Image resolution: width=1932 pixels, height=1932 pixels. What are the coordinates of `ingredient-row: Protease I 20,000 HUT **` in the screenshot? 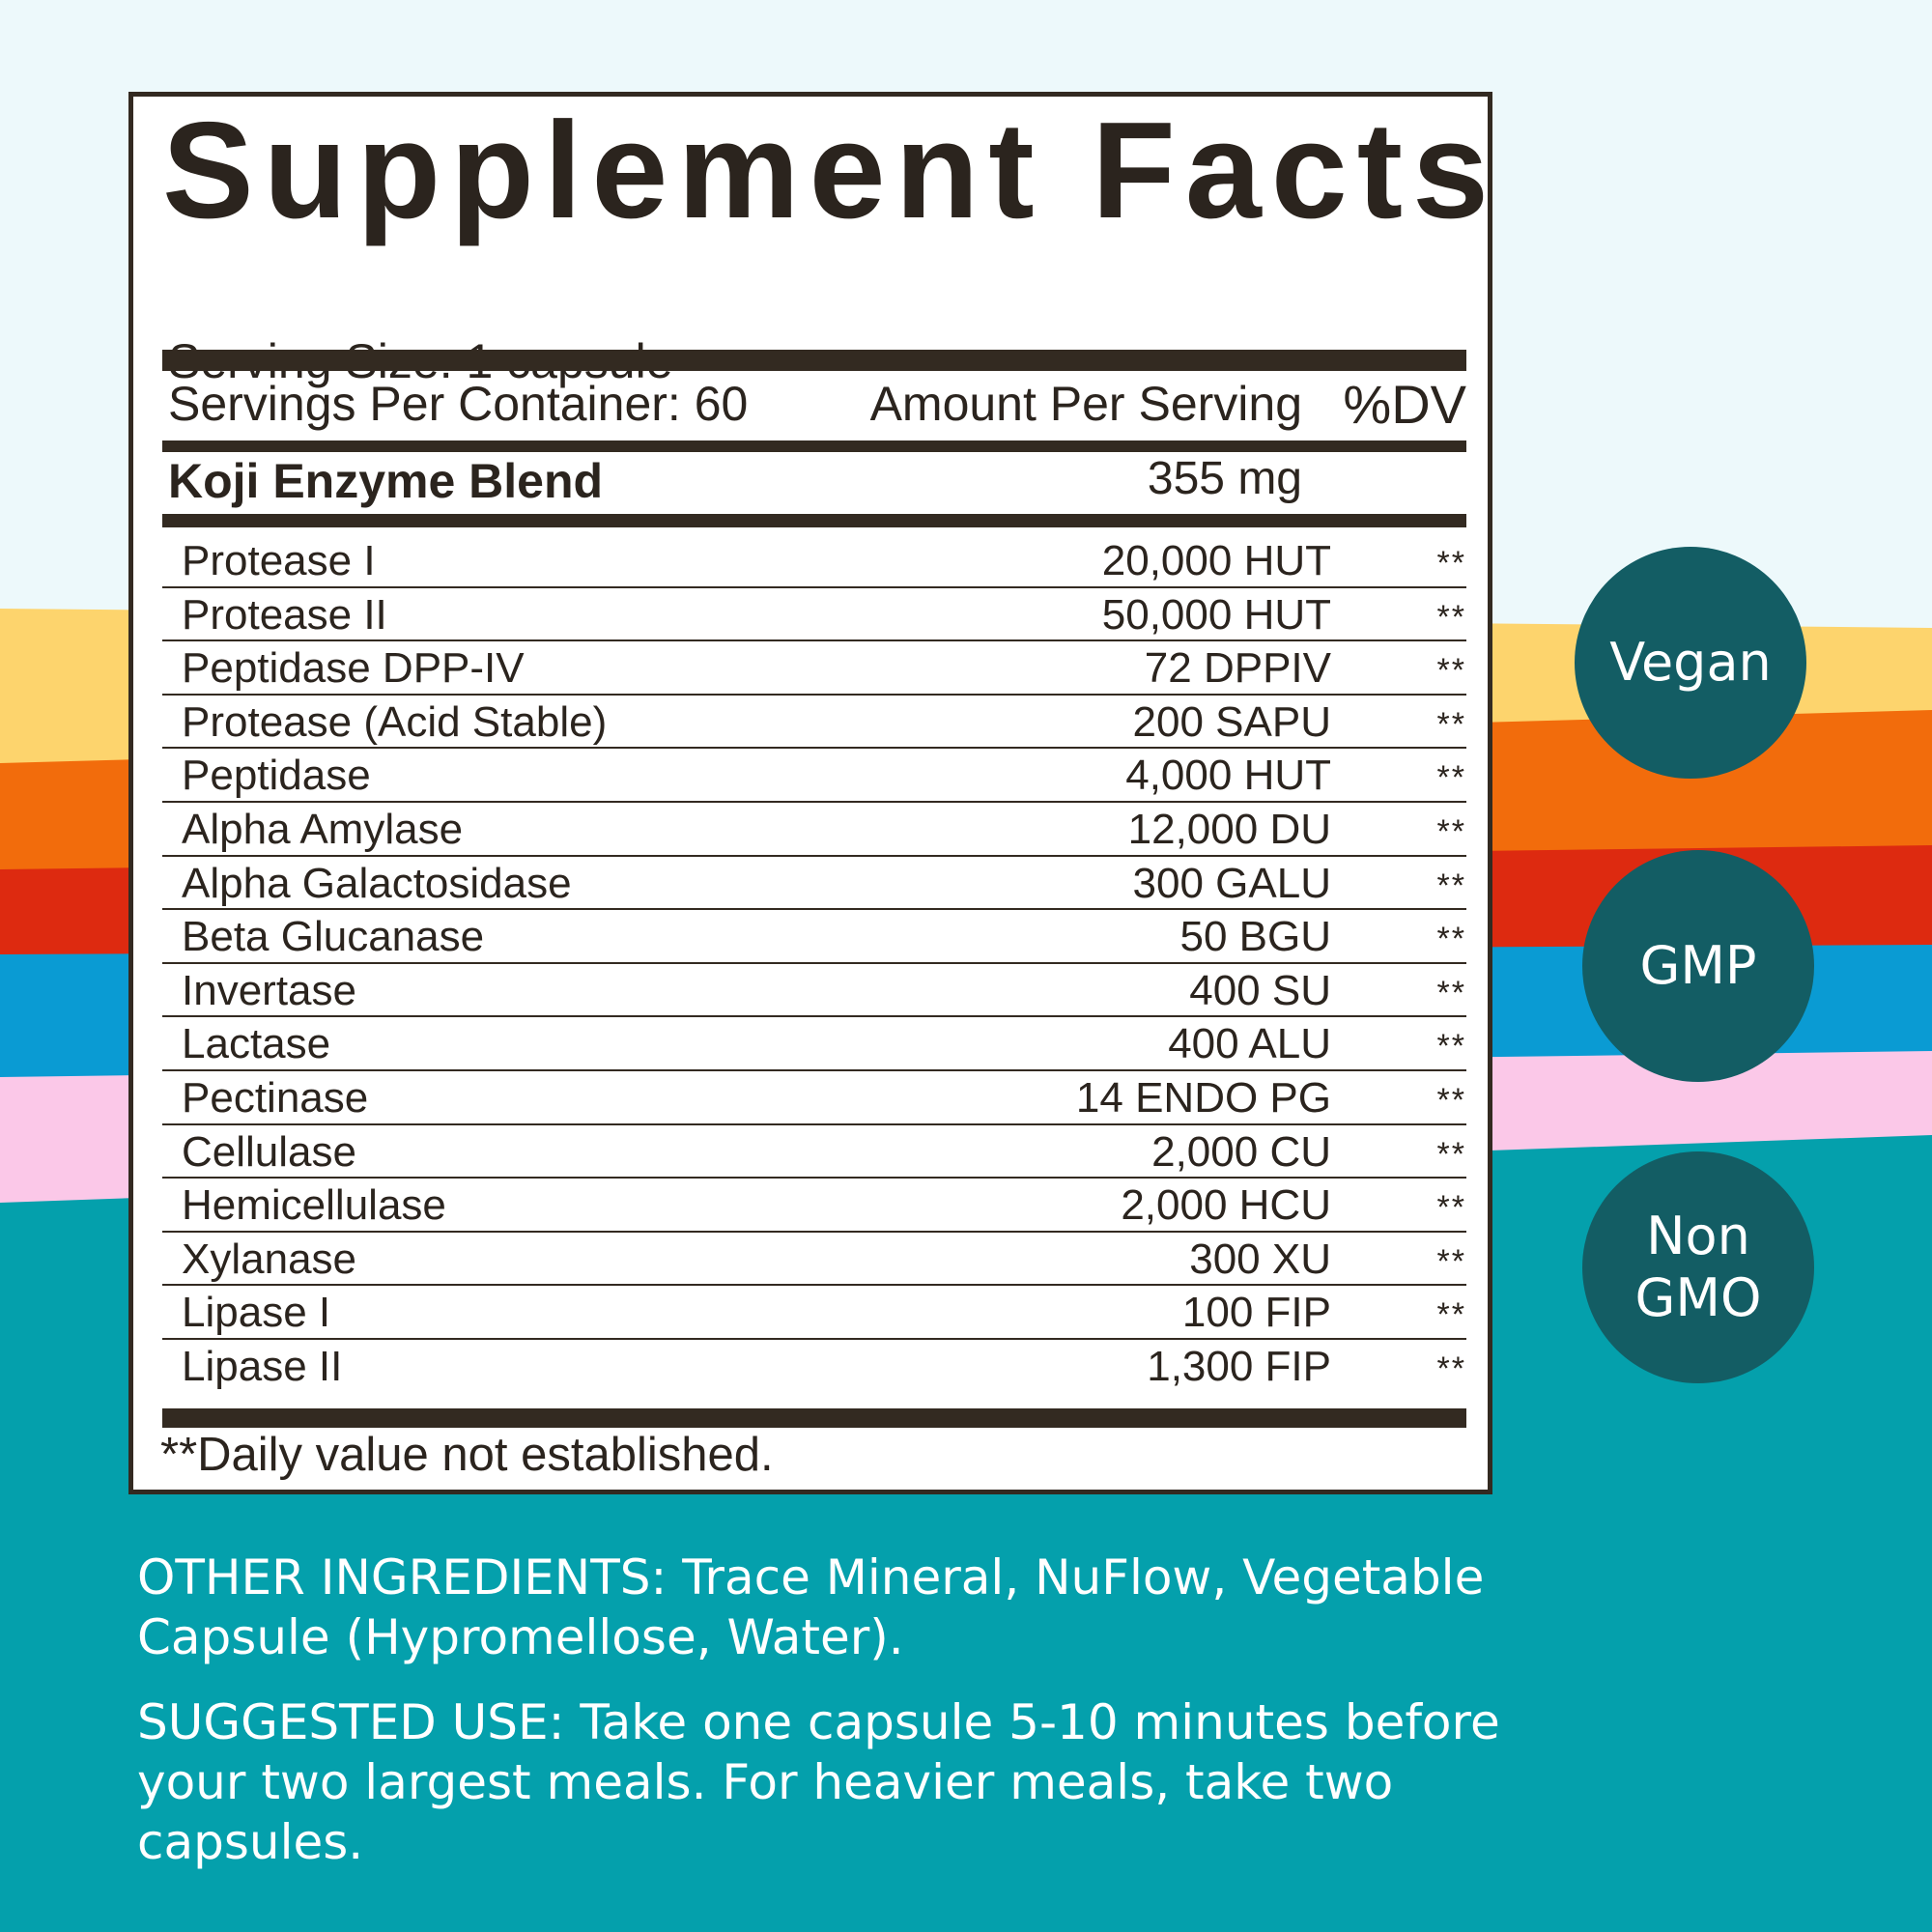 It's located at (814, 561).